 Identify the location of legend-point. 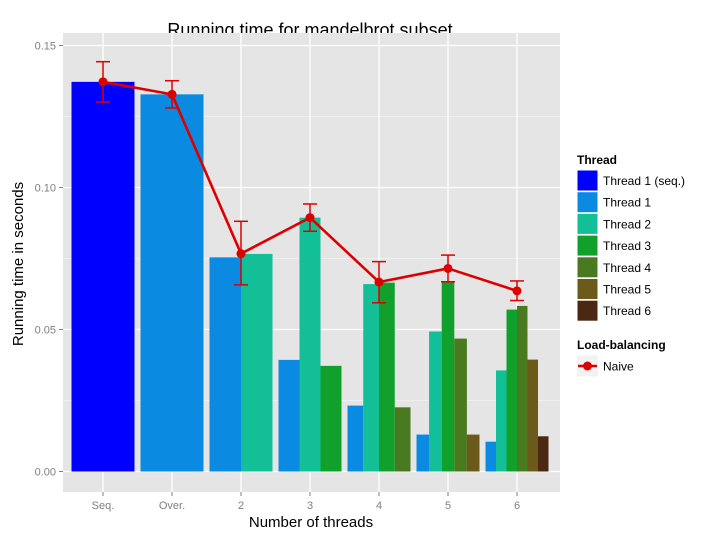
(587, 366).